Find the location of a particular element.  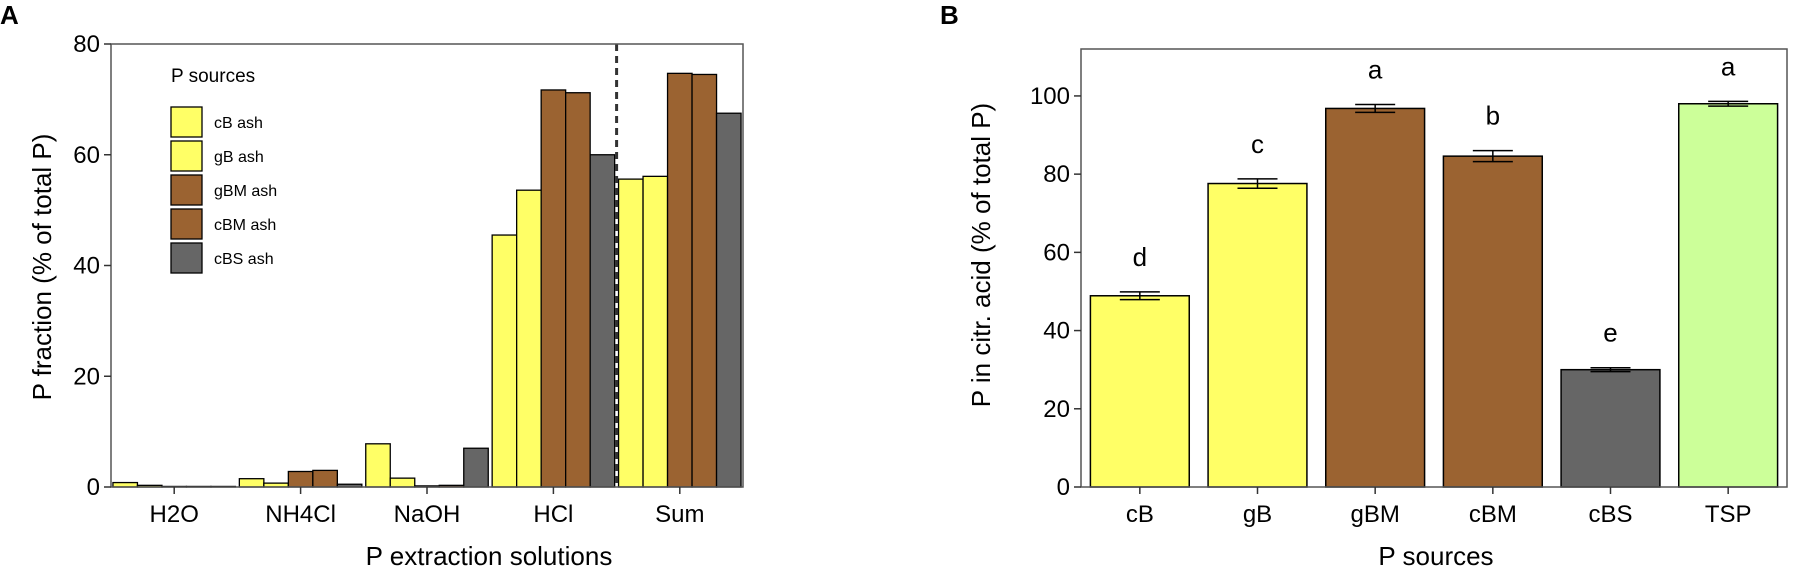

bar-sum-gb-ash is located at coordinates (655, 331).